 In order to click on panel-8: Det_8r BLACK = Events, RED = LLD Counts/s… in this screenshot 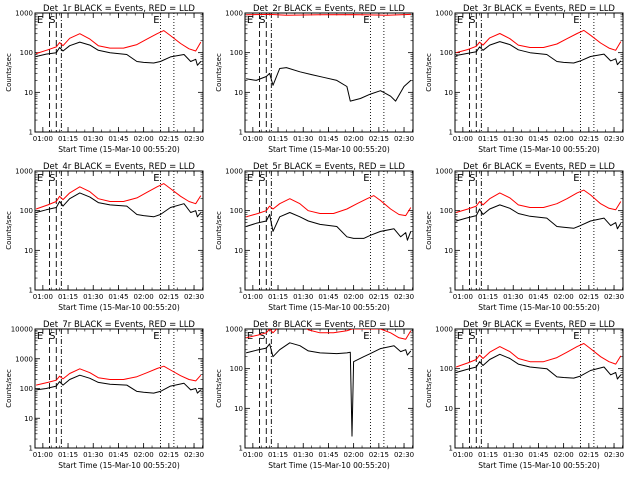, I will do `click(314, 395)`.